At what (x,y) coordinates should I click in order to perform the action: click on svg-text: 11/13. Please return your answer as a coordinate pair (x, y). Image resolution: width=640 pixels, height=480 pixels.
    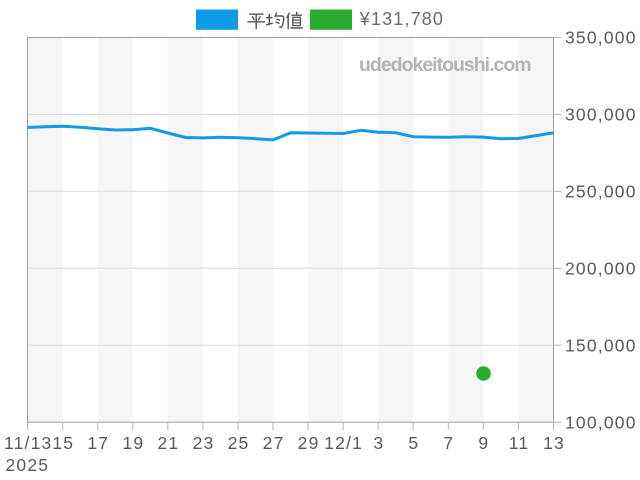
    Looking at the image, I should click on (28, 443).